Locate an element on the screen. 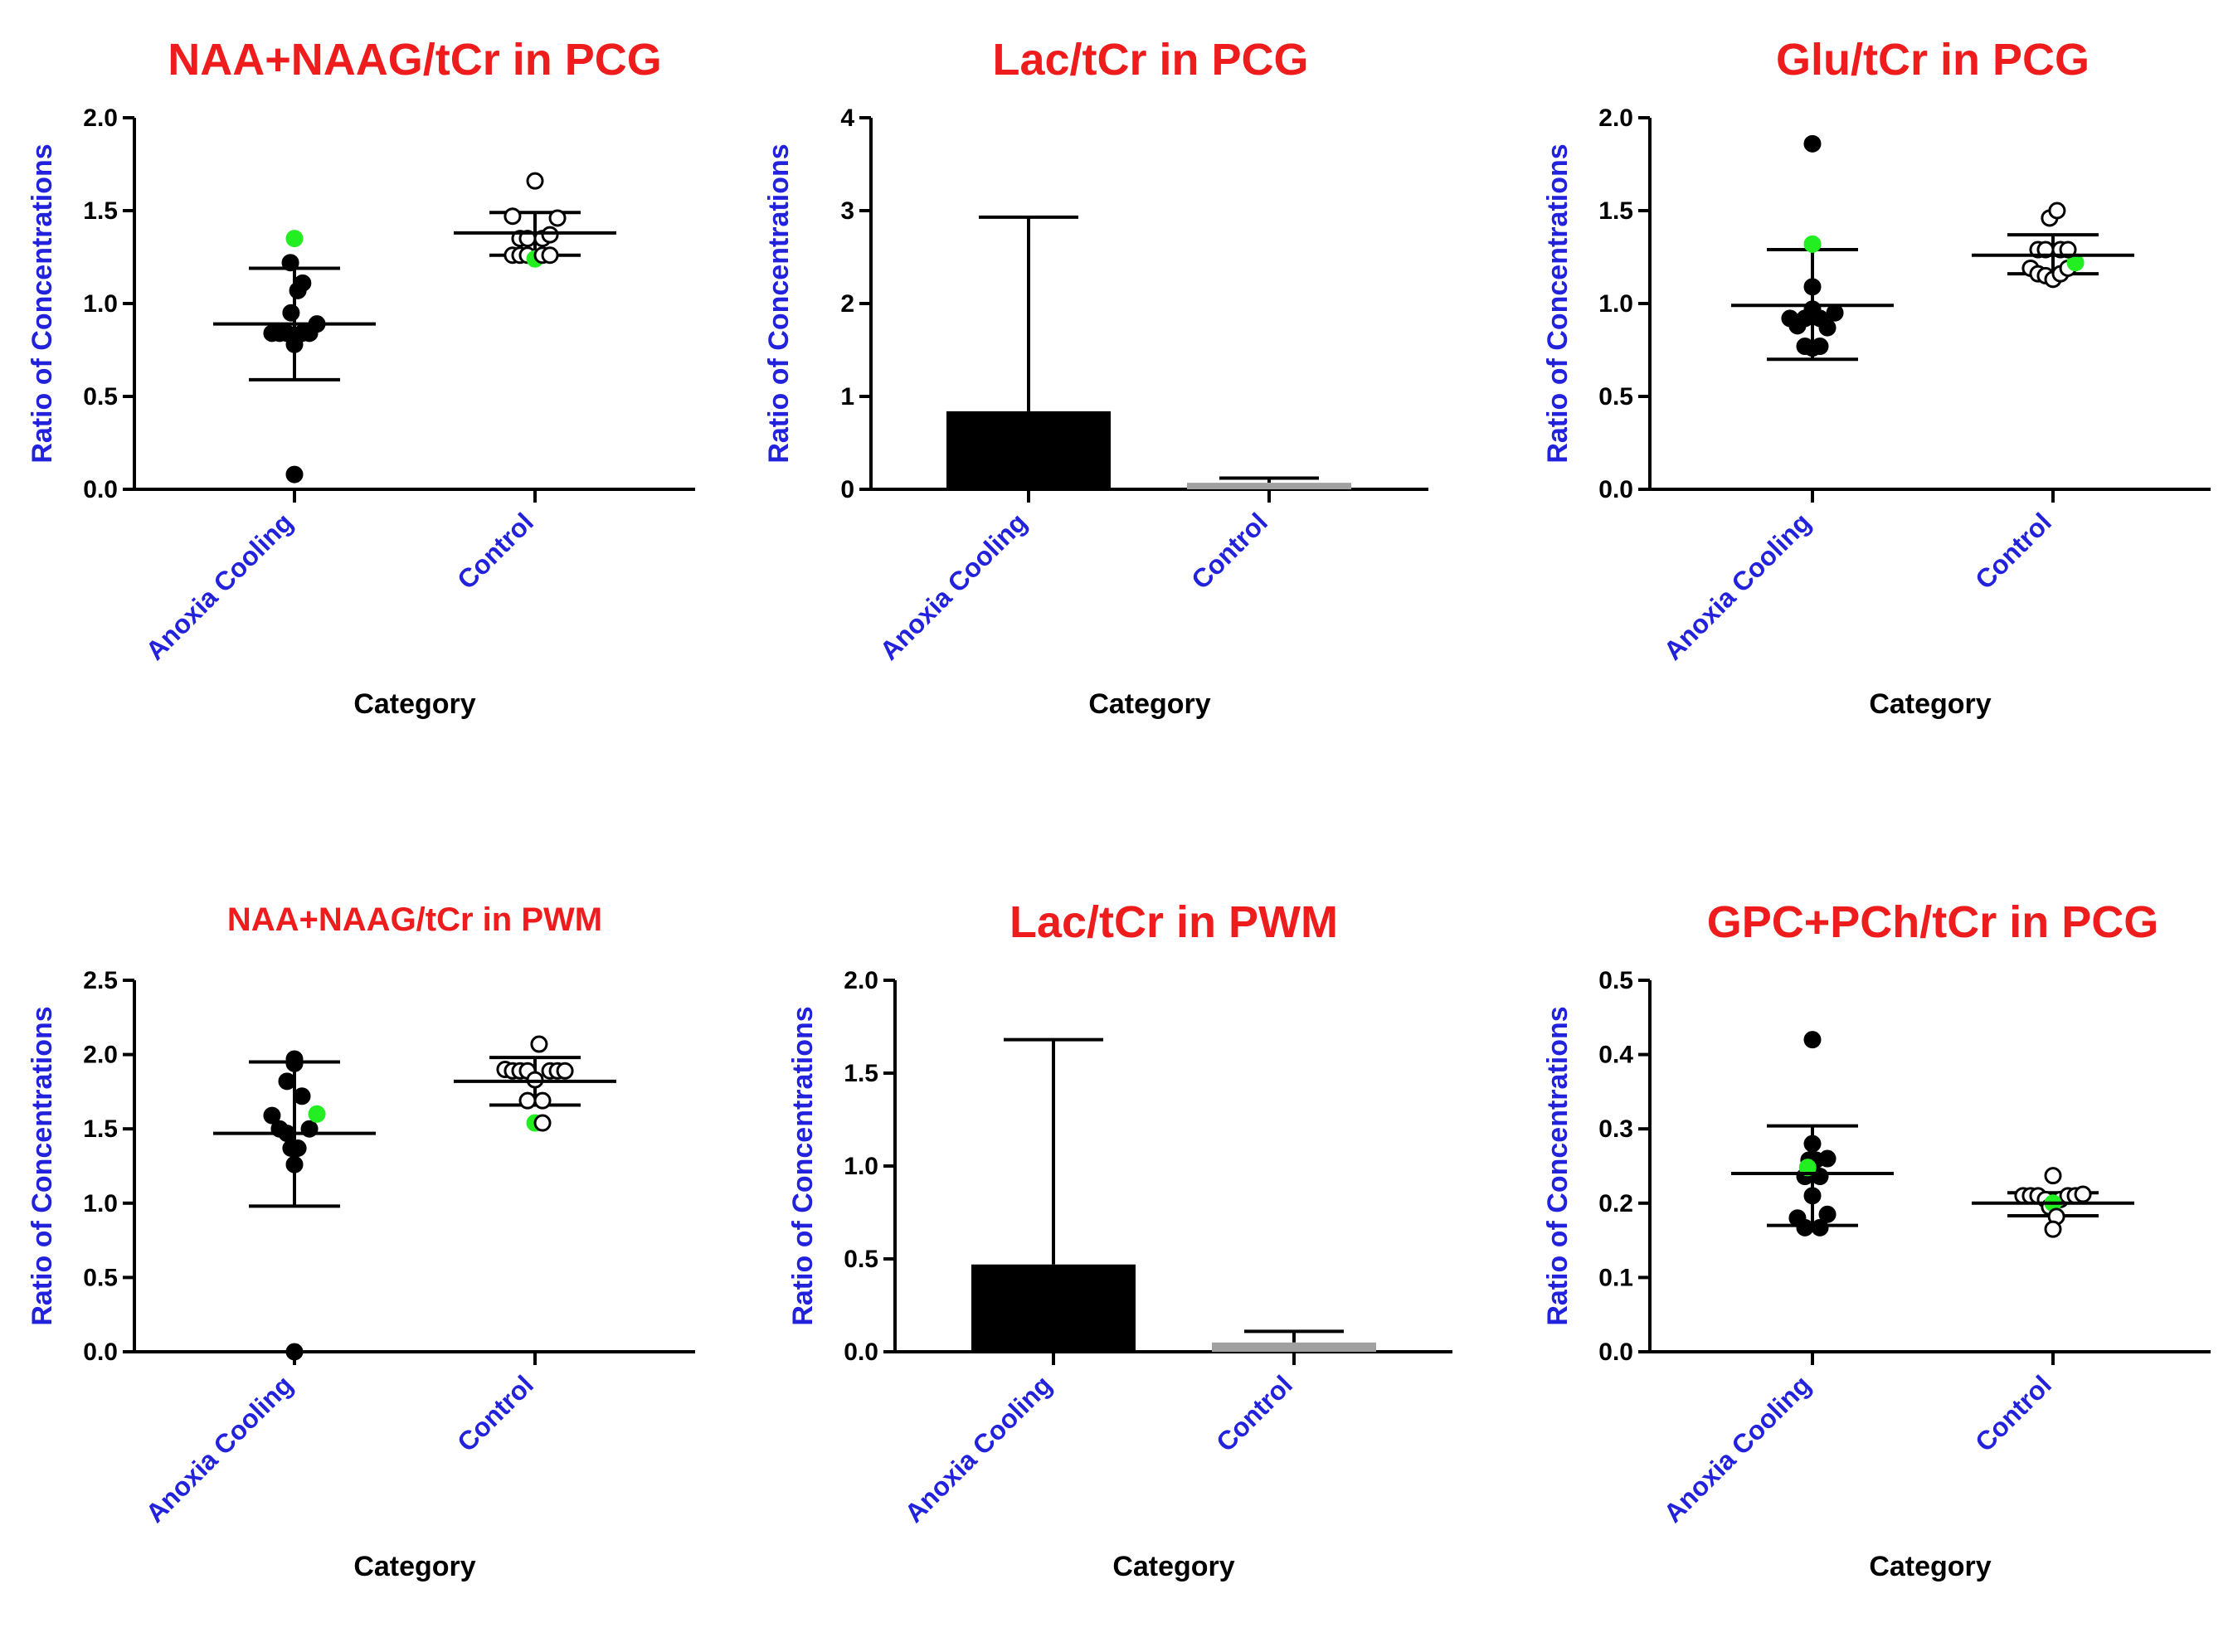  y-tick-label: 1 is located at coordinates (847, 397).